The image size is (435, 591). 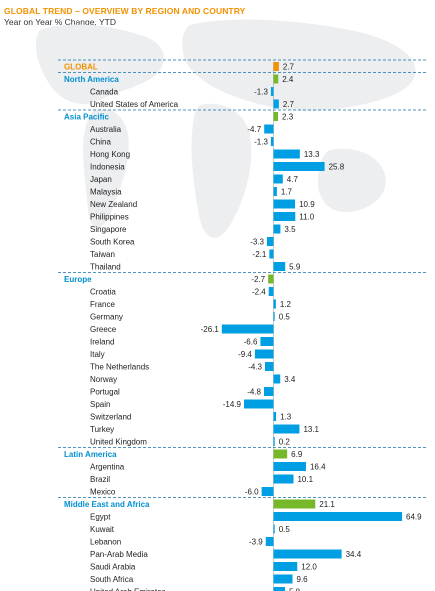 What do you see at coordinates (312, 154) in the screenshot?
I see `value-label: 13.3` at bounding box center [312, 154].